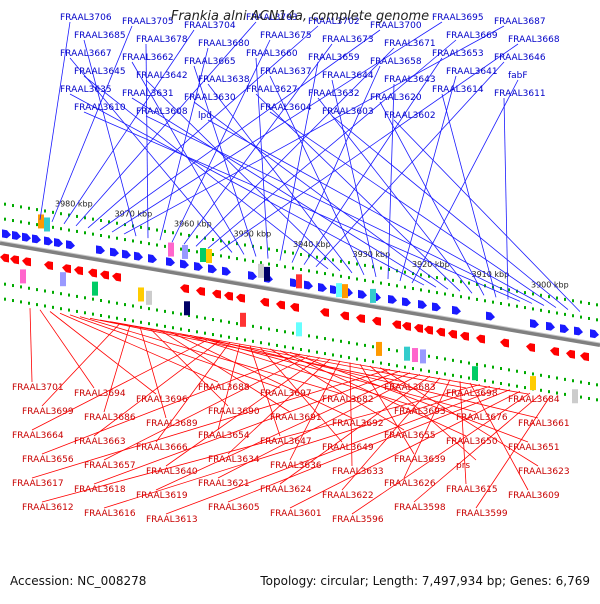 The height and width of the screenshot is (604, 600). I want to click on forward-gene-label: FRAAL3620, so click(396, 98).